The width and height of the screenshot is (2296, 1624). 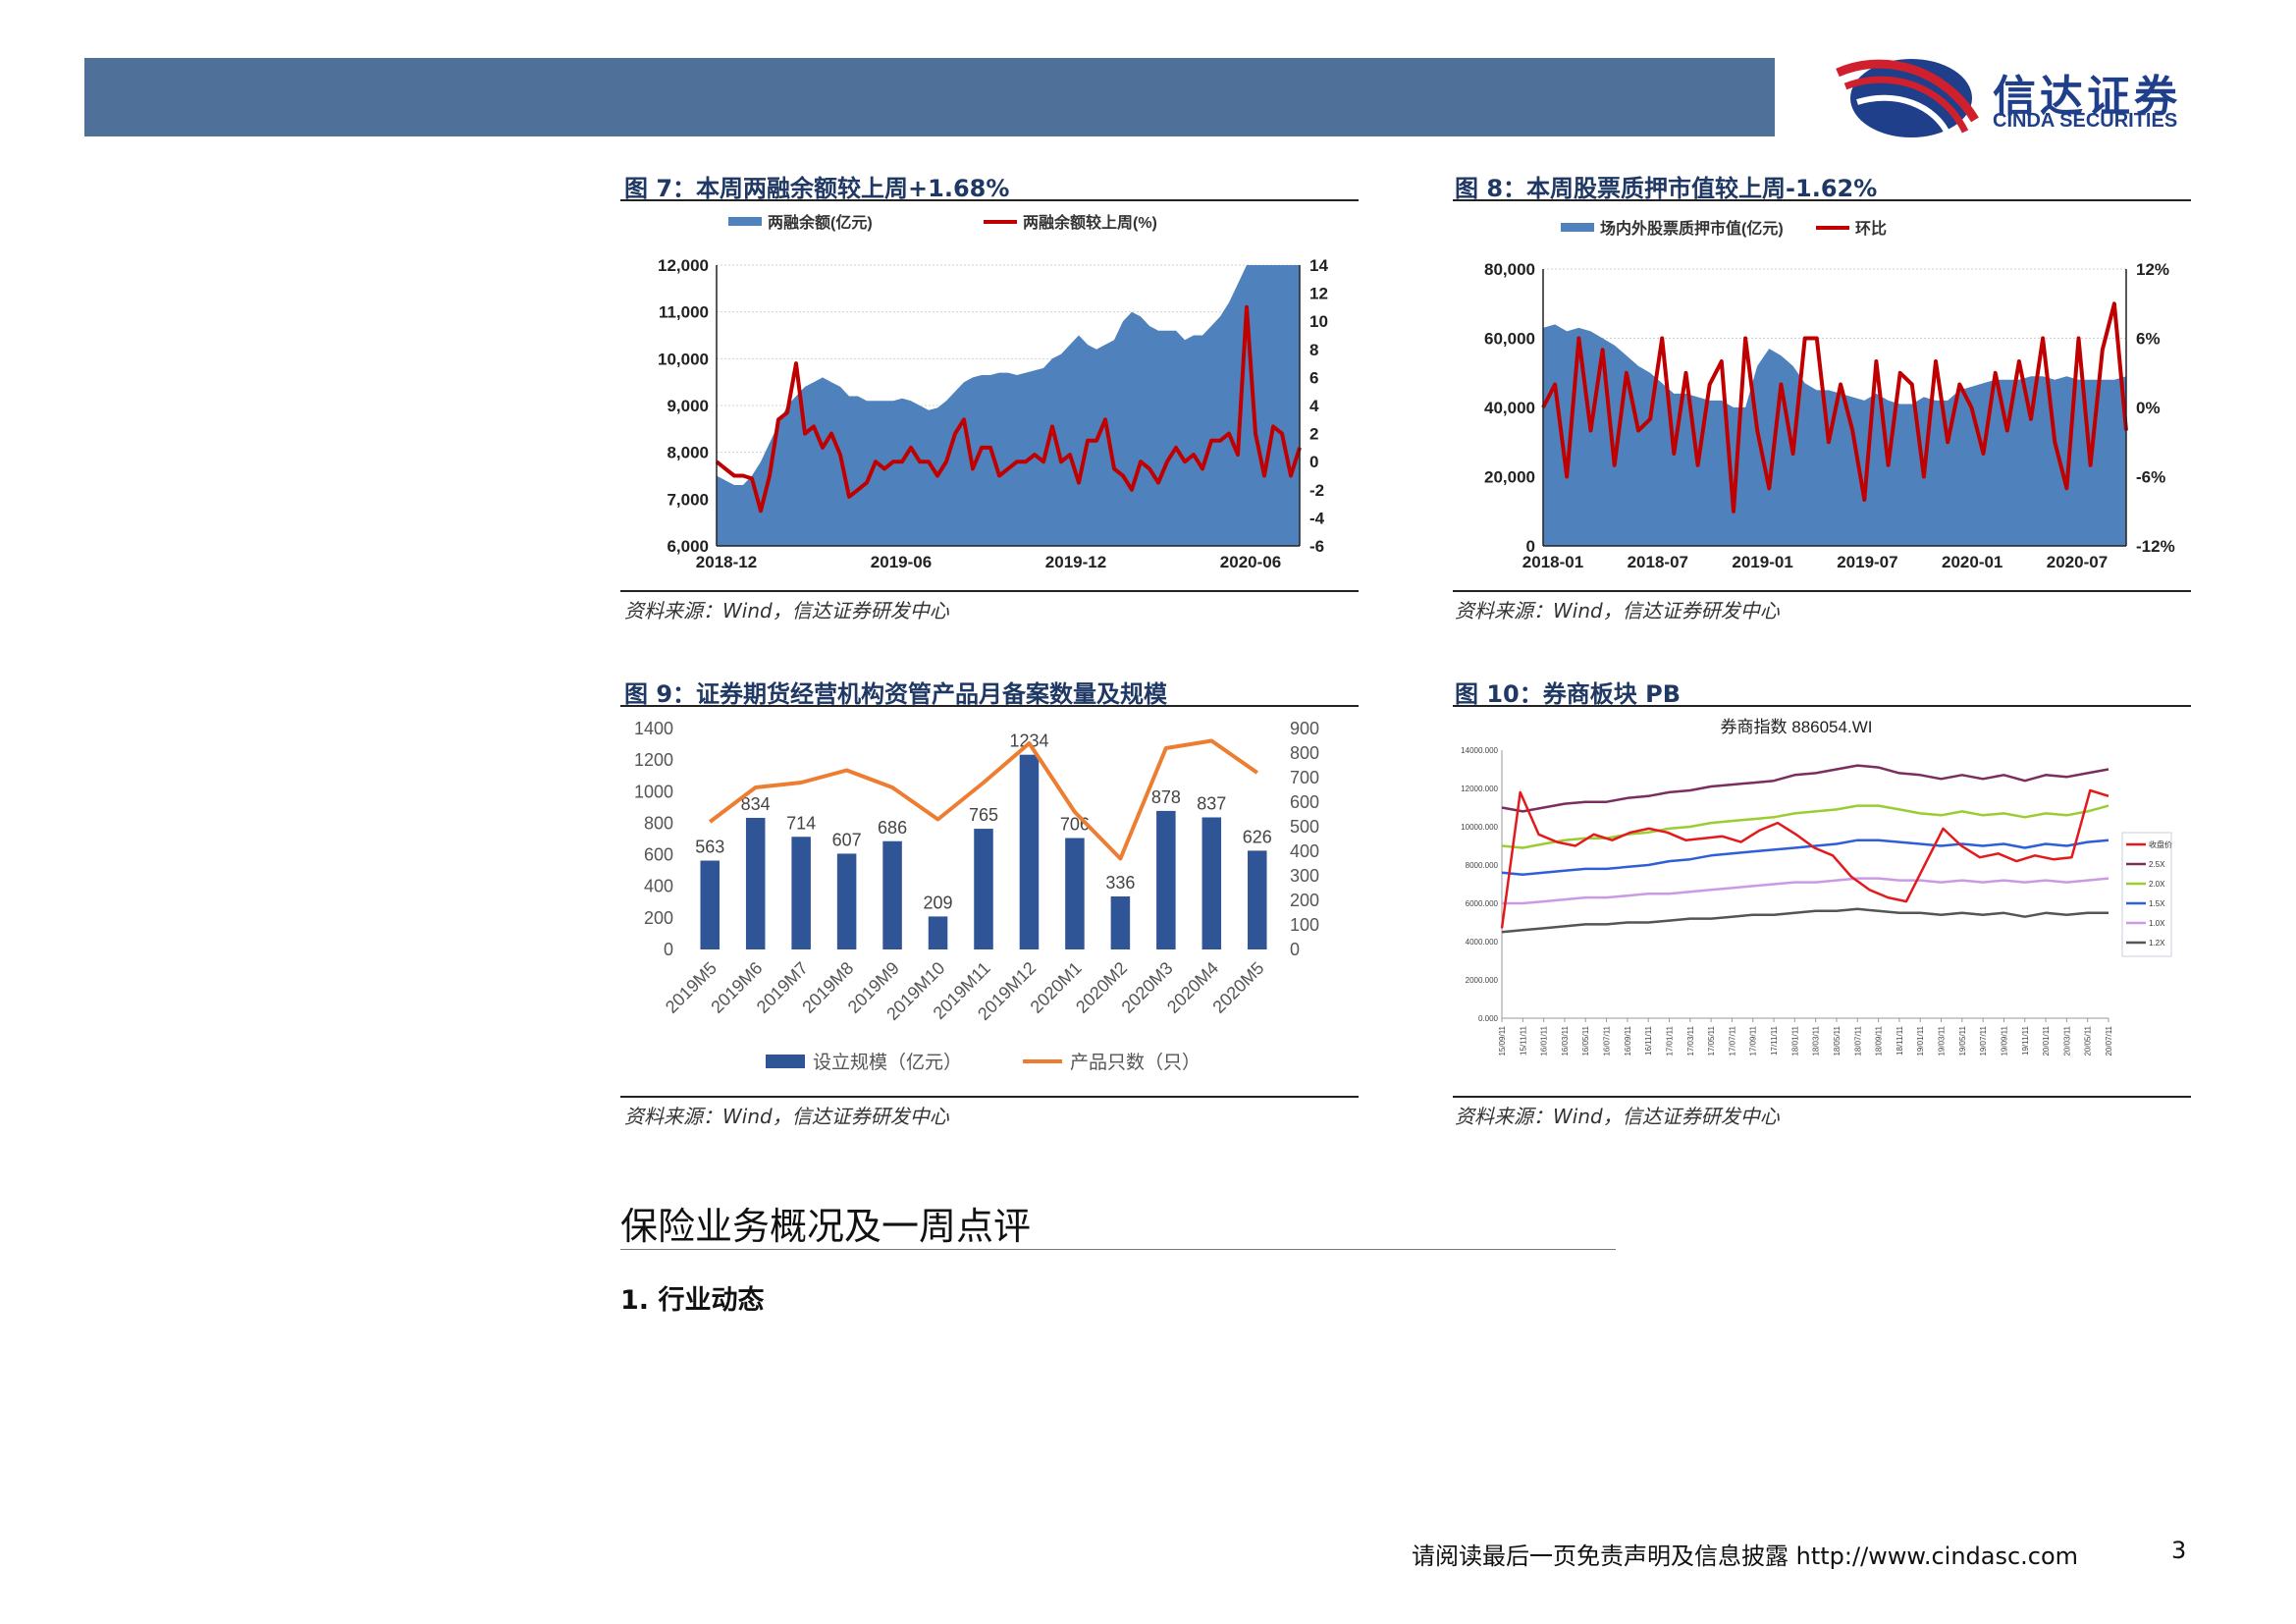 What do you see at coordinates (892, 828) in the screenshot?
I see `bar-data-label: 686` at bounding box center [892, 828].